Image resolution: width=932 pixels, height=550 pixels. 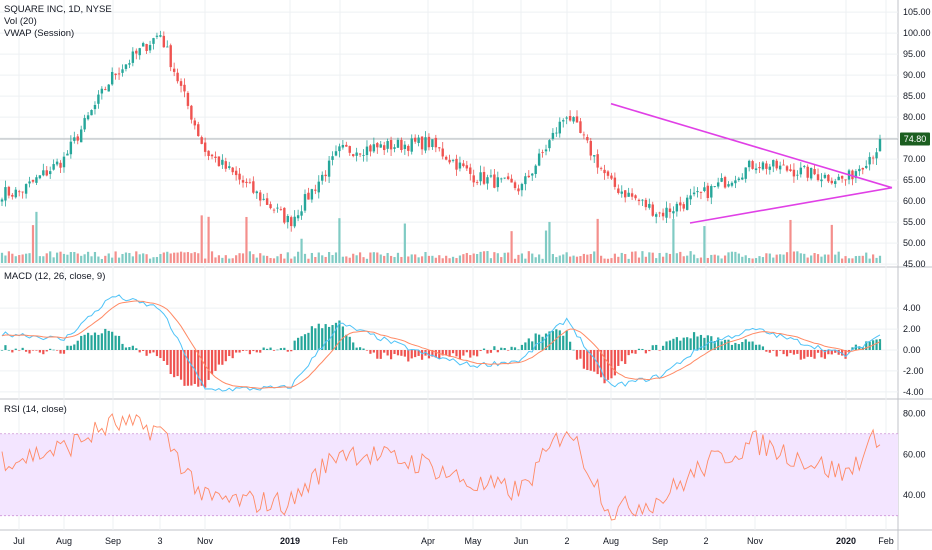 I want to click on triangle-trendlines, so click(x=751, y=163).